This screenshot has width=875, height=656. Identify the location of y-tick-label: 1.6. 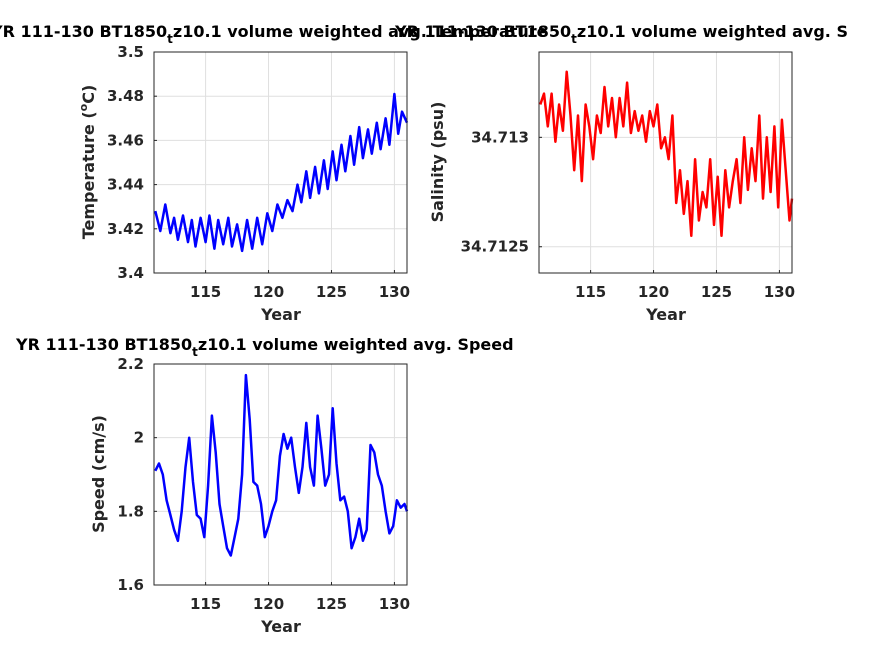
(130, 585).